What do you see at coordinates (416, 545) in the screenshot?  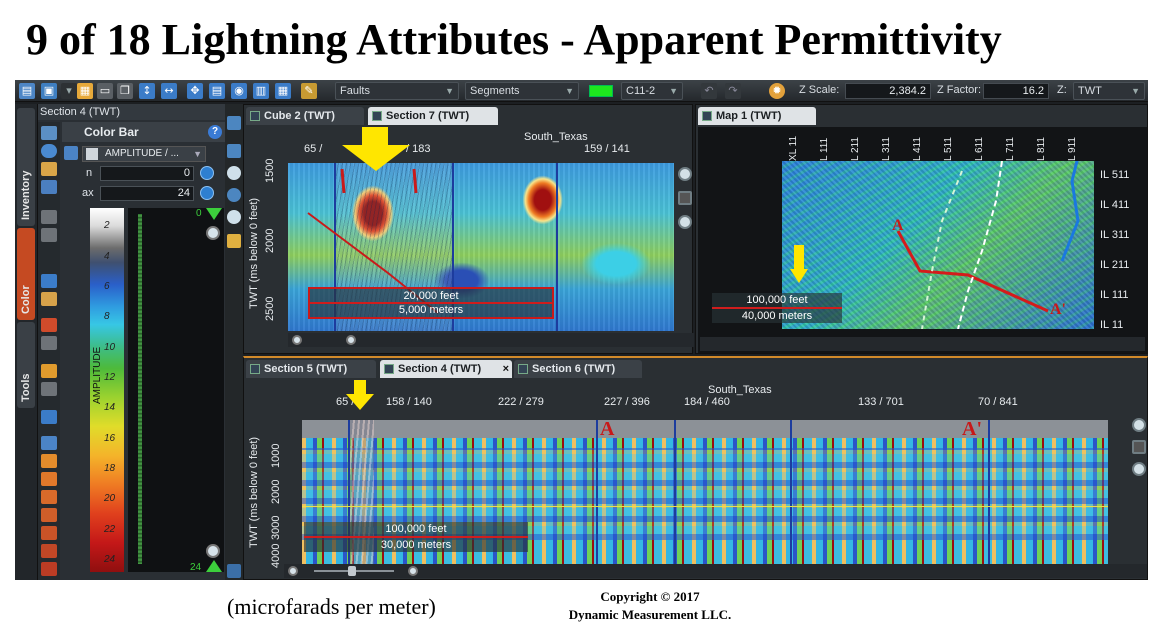 I see `scale-meters-label: 30,000 meters` at bounding box center [416, 545].